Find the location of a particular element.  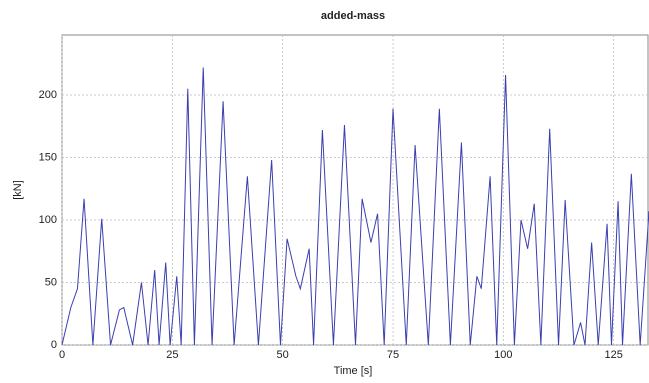

y-tick-label: 50 is located at coordinates (51, 282).